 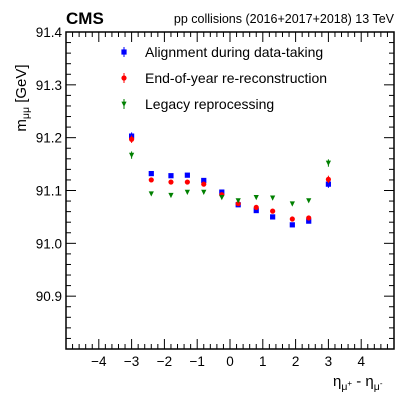 I want to click on x-tick-label: 0, so click(x=230, y=361).